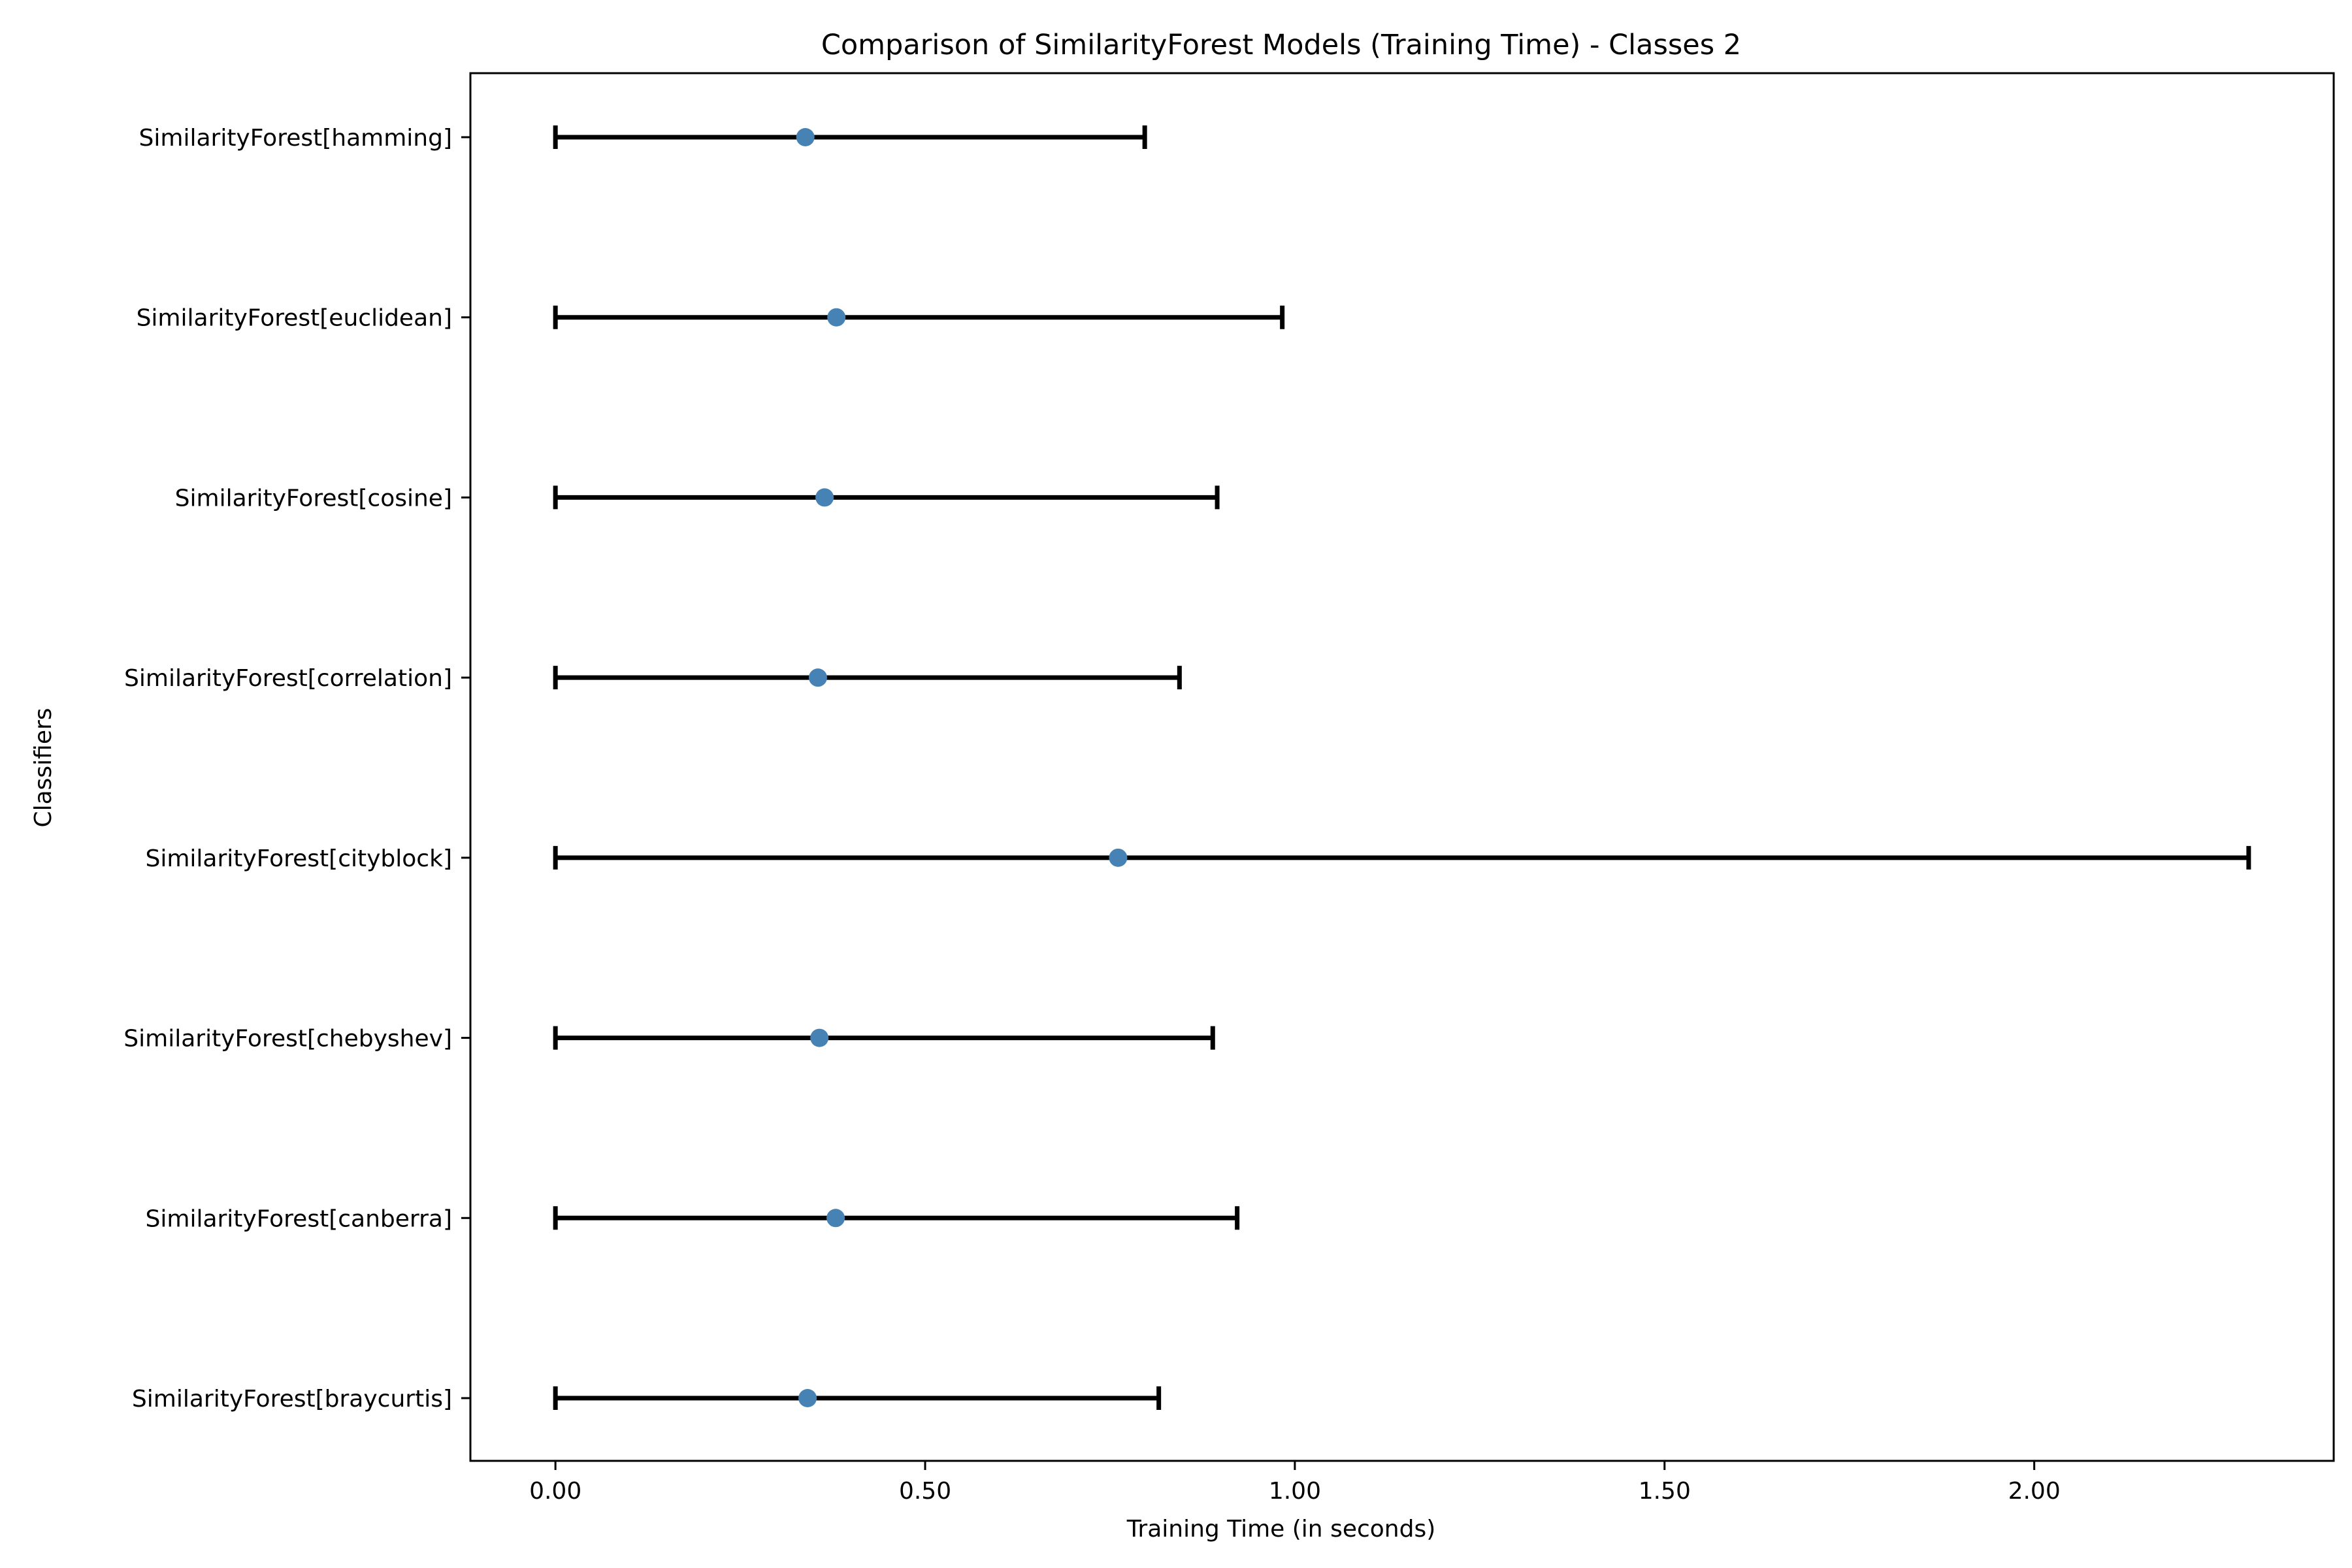 The width and height of the screenshot is (2352, 1568). What do you see at coordinates (287, 1039) in the screenshot?
I see `y-tick-label: SimilarityForest[chebyshev]` at bounding box center [287, 1039].